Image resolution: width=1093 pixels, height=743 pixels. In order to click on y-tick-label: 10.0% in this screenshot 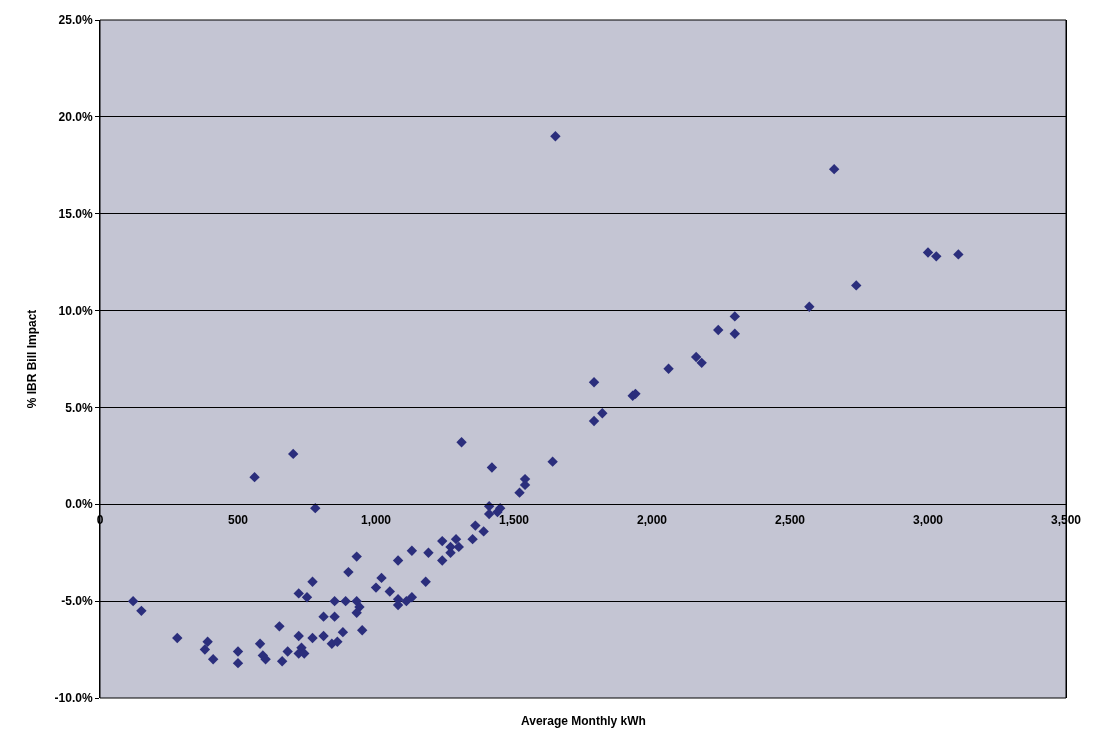, I will do `click(75, 310)`.